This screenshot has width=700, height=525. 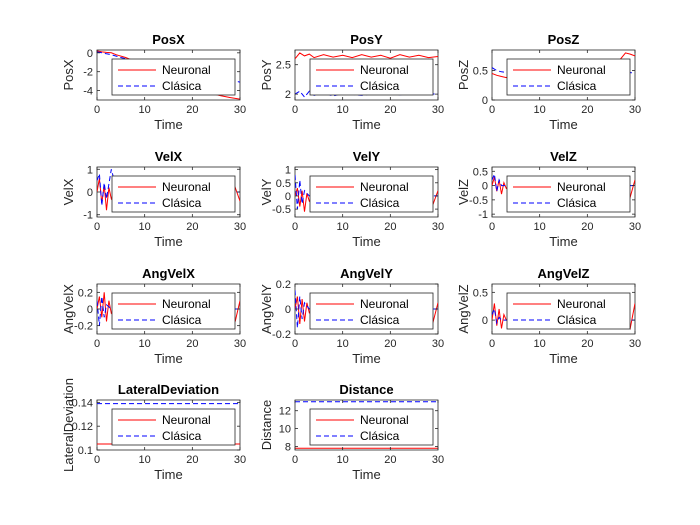 I want to click on subplot-title: VelZ, so click(x=563, y=156).